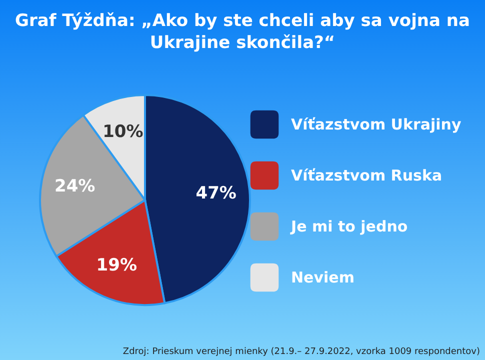 This screenshot has width=485, height=360. I want to click on legend-label: Víťazstvom Ruska, so click(366, 175).